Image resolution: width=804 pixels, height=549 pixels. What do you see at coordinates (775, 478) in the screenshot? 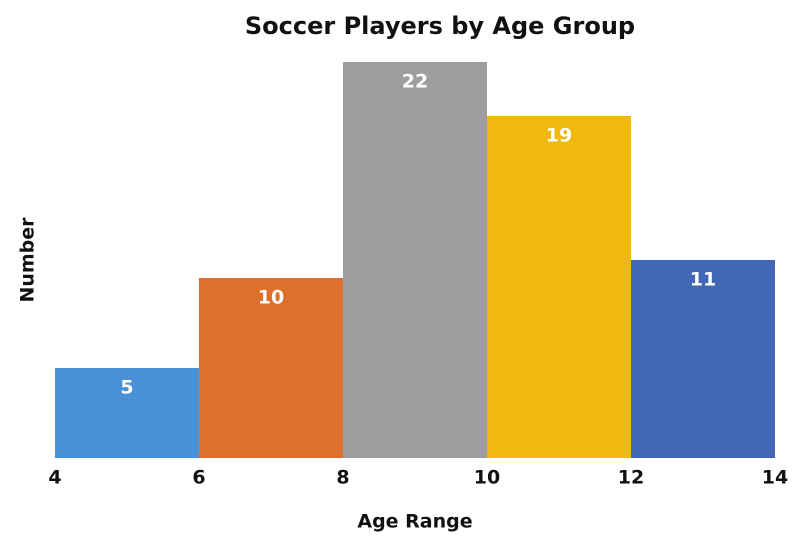
I see `x-tick-label: 14` at bounding box center [775, 478].